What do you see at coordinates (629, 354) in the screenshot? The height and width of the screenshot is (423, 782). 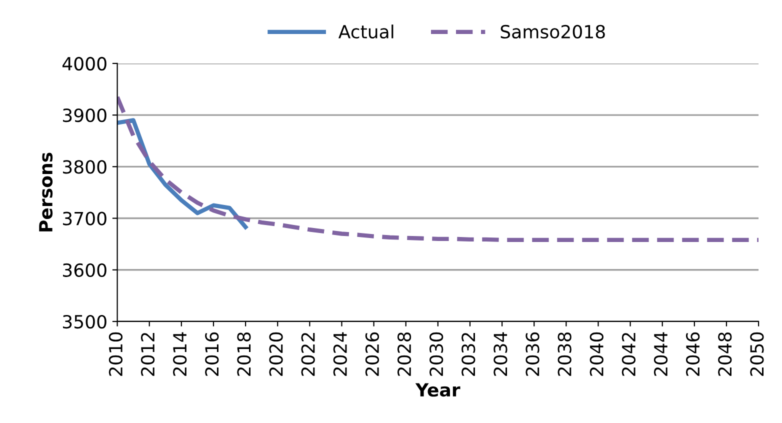 I see `x-tick-label: 2042` at bounding box center [629, 354].